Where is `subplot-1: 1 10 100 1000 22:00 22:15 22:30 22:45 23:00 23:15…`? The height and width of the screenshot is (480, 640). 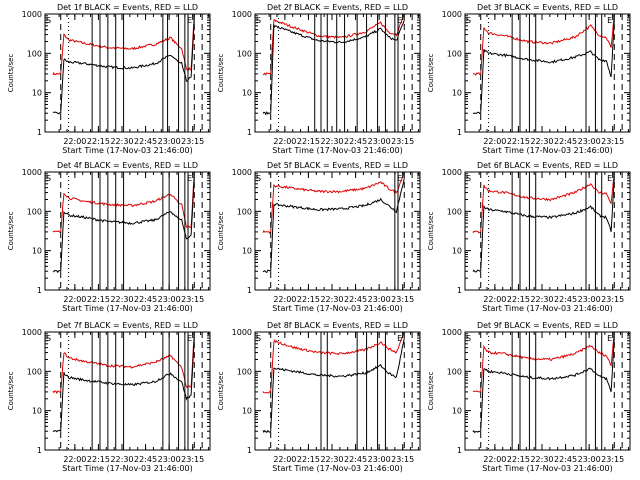
subplot-1: 1 10 100 1000 22:00 22:15 22:30 22:45 23:00 23:15… is located at coordinates (109, 79).